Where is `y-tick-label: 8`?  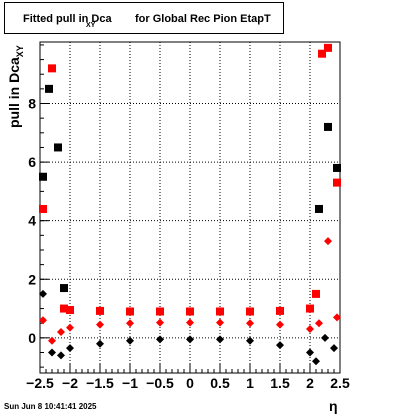 y-tick-label: 8 is located at coordinates (32, 104).